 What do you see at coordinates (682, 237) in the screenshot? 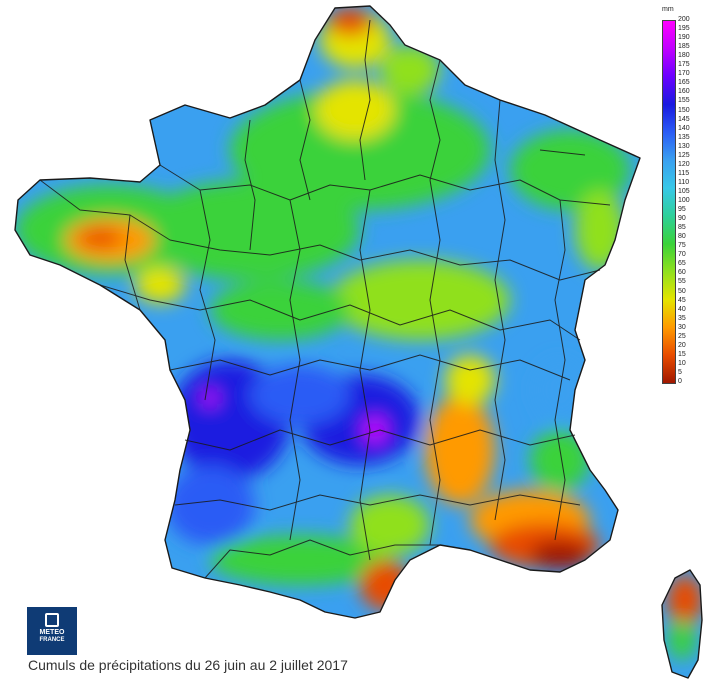
I see `legend-tick-label: 80` at bounding box center [682, 237].